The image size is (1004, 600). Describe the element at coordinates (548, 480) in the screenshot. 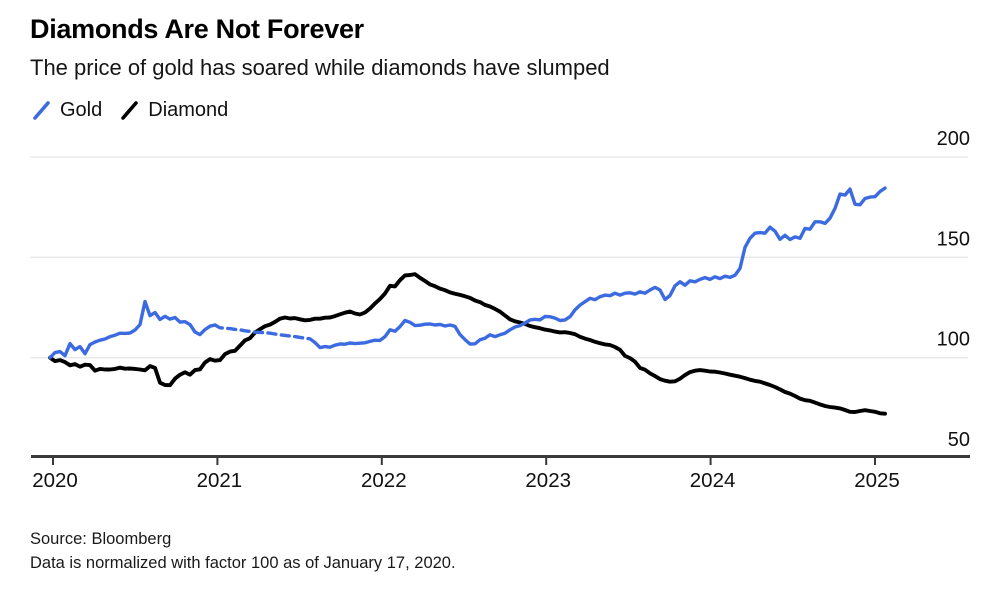

I see `x-tick-label-2023: 2023` at that location.